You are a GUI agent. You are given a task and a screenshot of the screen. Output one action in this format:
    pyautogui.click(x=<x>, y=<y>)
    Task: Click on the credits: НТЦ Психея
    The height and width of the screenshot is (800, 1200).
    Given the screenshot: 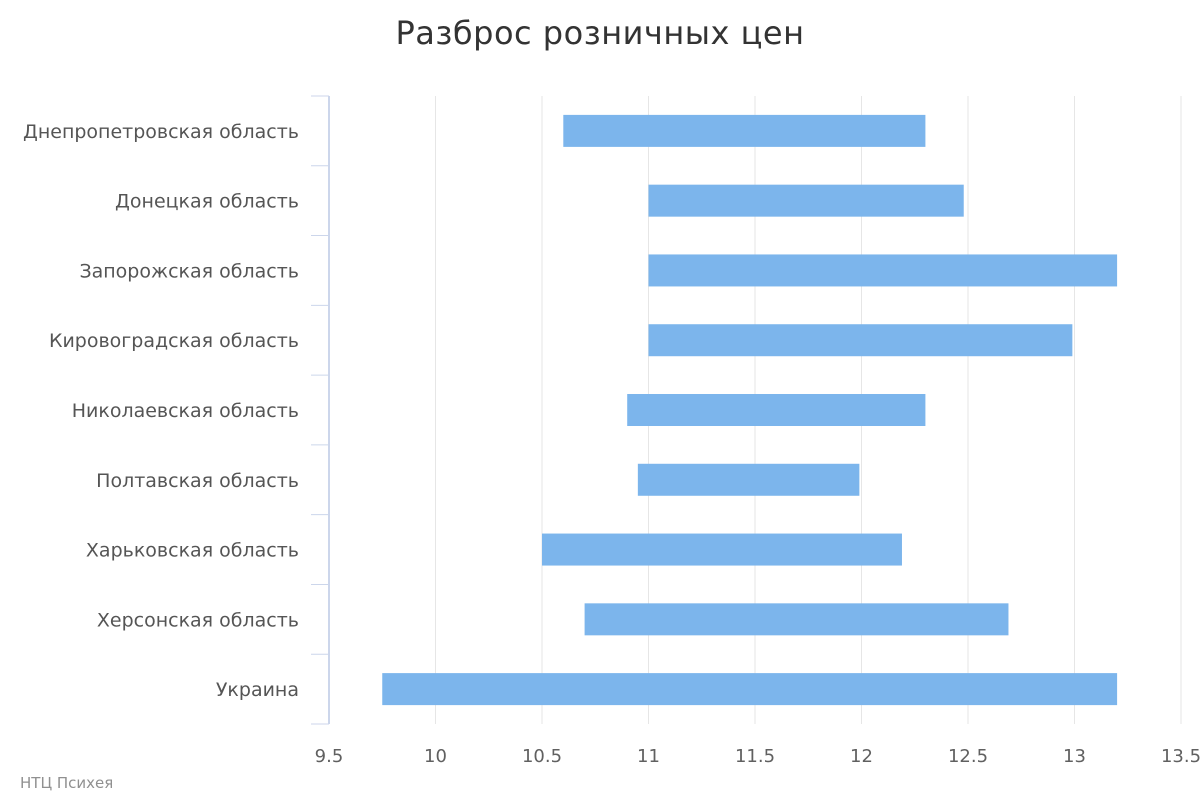 What is the action you would take?
    pyautogui.click(x=67, y=783)
    